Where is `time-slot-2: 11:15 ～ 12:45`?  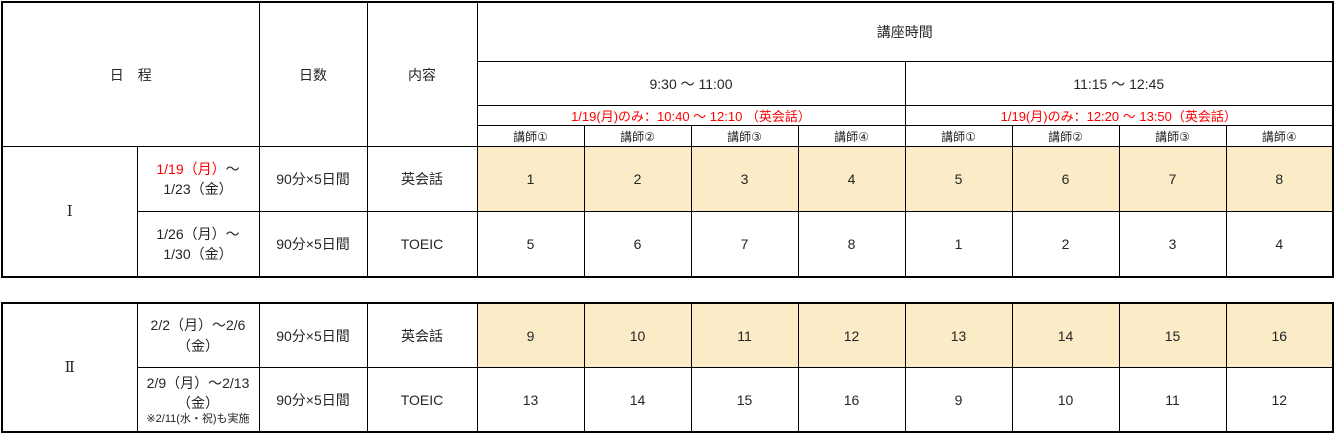 time-slot-2: 11:15 ～ 12:45 is located at coordinates (1119, 83).